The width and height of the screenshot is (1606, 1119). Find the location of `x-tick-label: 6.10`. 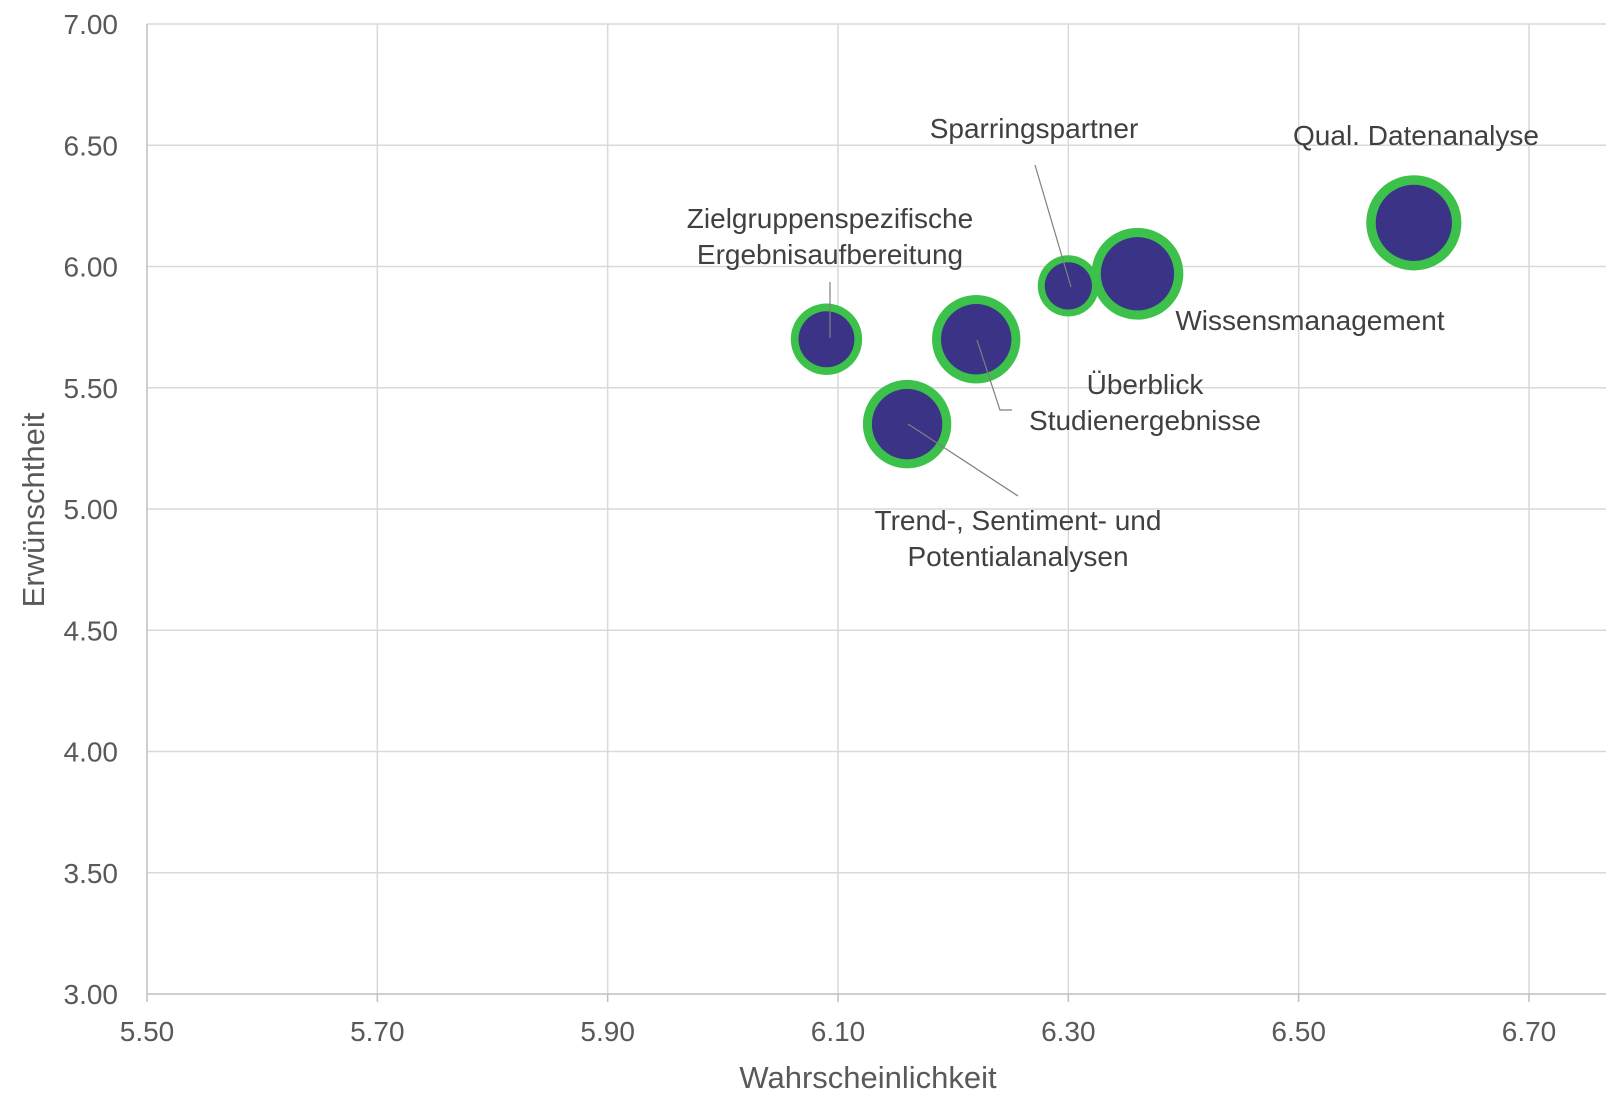

x-tick-label: 6.10 is located at coordinates (838, 1031).